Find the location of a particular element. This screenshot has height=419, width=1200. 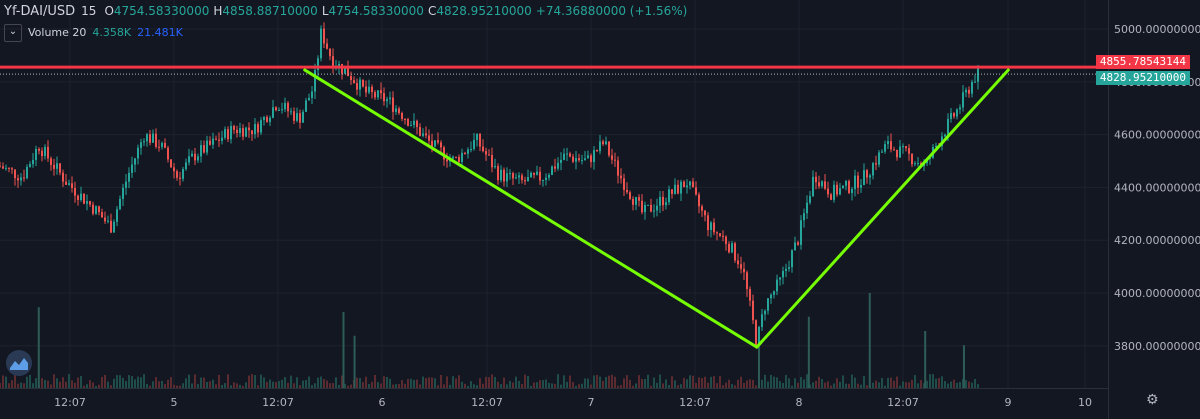

y-tick-label: 3800.00000000 is located at coordinates (1157, 346).